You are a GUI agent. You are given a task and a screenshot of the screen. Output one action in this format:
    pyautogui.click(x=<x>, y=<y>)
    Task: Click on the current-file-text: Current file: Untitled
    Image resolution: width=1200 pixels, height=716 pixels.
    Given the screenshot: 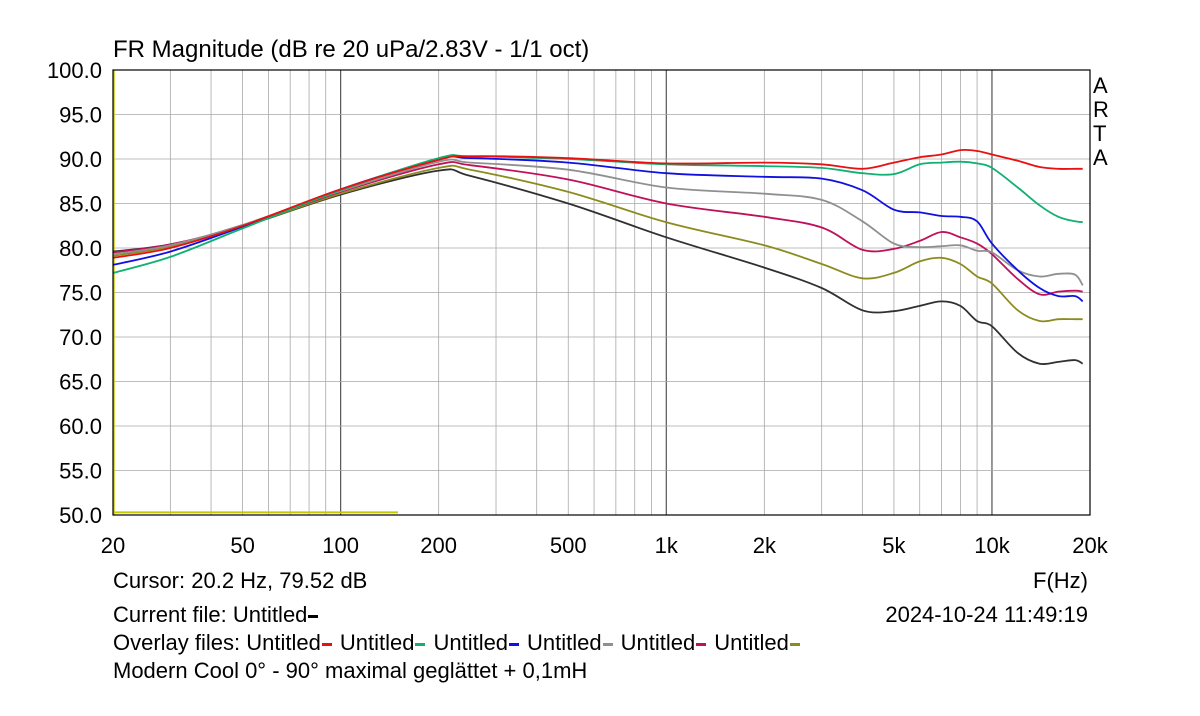 What is the action you would take?
    pyautogui.click(x=210, y=614)
    